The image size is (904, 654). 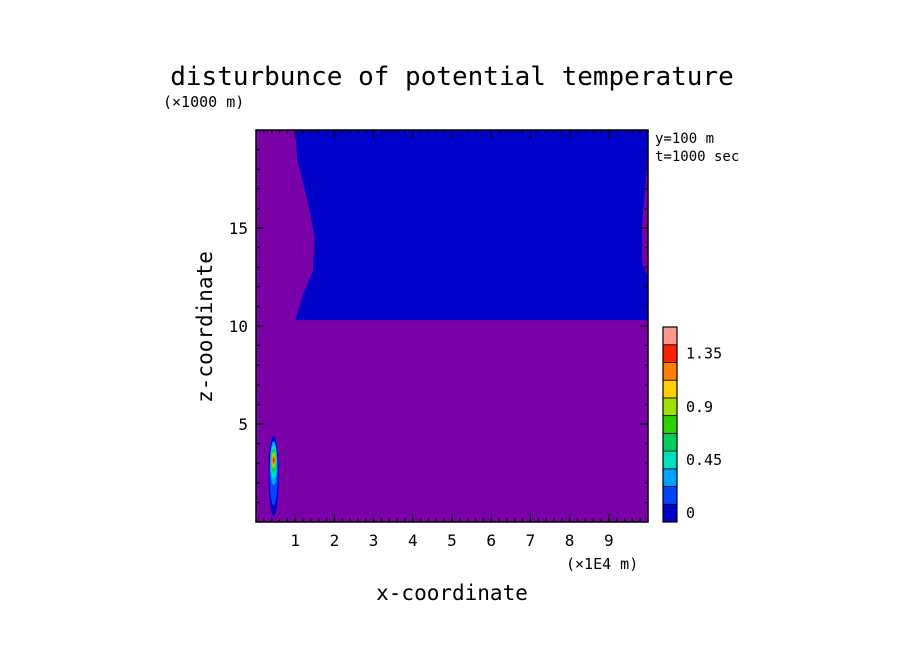 What do you see at coordinates (471, 225) in the screenshot?
I see `region-upper-layer` at bounding box center [471, 225].